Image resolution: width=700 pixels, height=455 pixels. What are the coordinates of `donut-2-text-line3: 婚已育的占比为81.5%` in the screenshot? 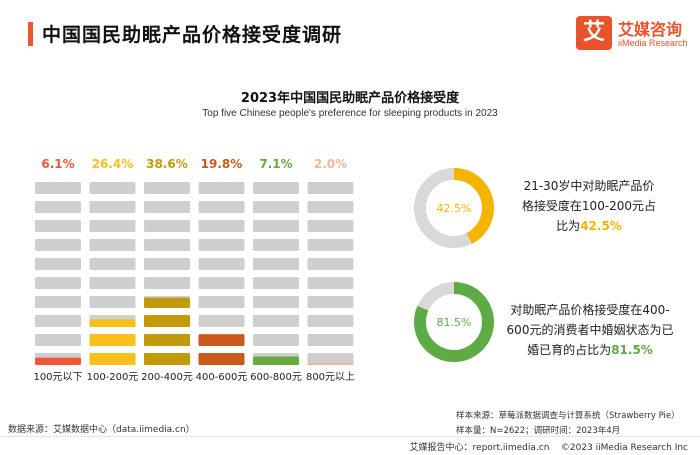 It's located at (590, 350).